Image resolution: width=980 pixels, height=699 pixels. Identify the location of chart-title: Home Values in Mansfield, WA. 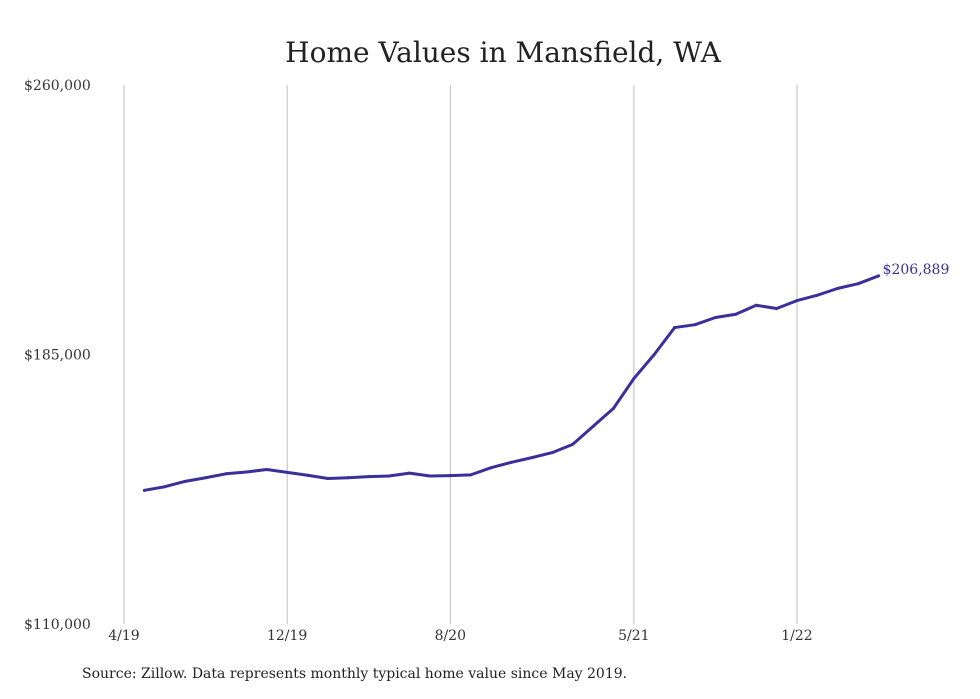
(503, 52).